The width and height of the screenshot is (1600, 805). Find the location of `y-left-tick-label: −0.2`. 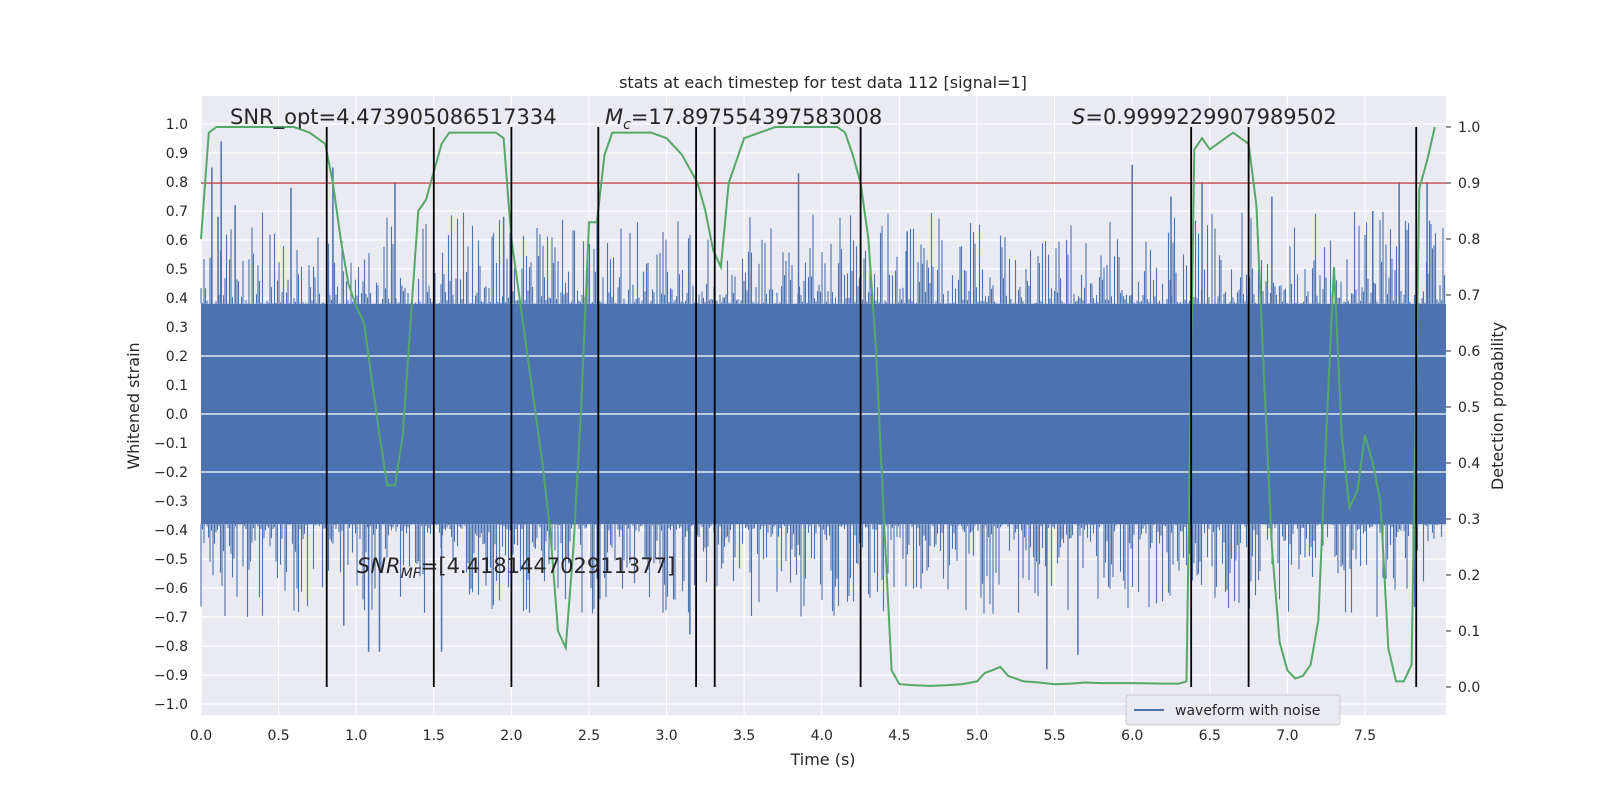

y-left-tick-label: −0.2 is located at coordinates (171, 473).